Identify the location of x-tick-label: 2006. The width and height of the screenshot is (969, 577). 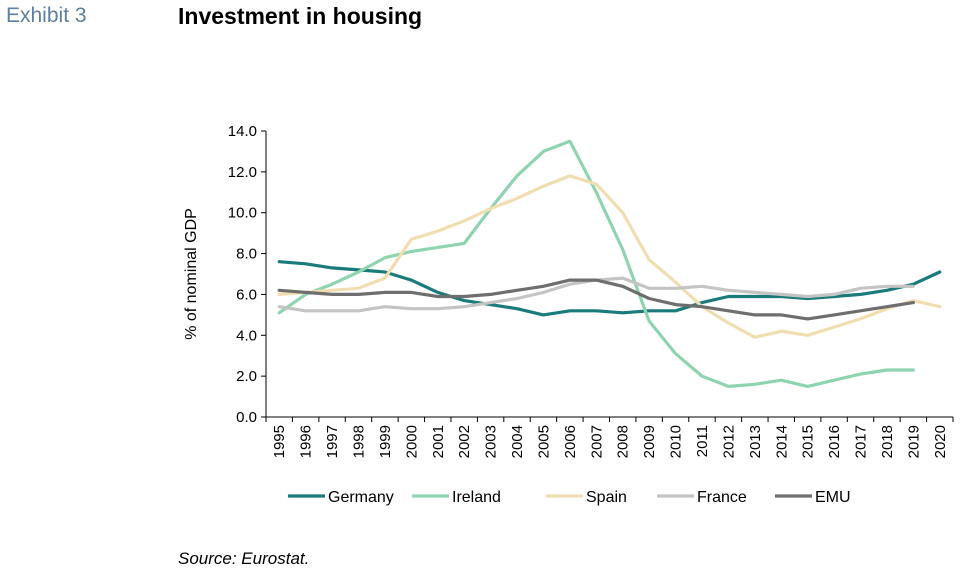
(570, 441).